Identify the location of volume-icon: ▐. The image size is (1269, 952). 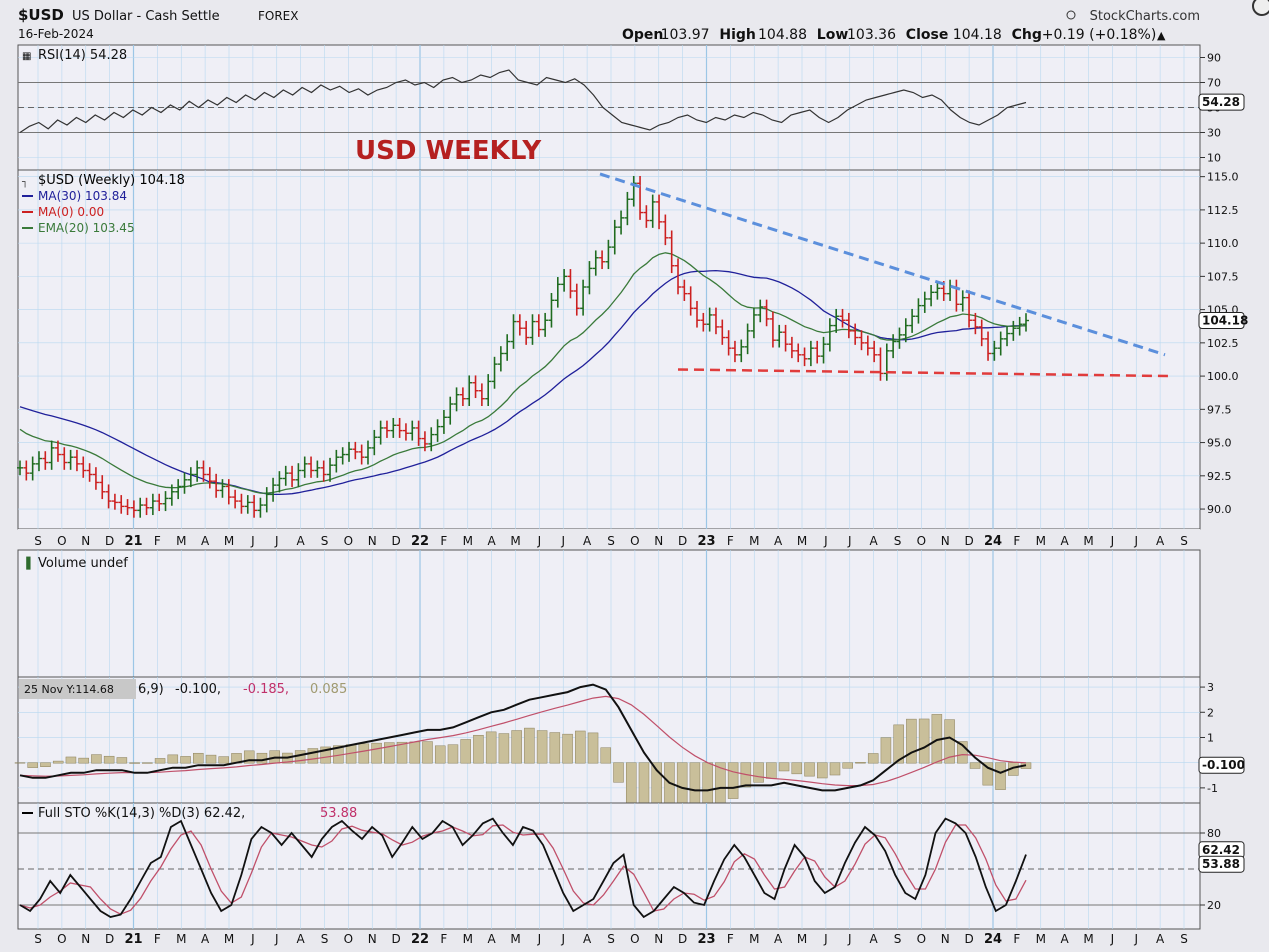
(26, 563).